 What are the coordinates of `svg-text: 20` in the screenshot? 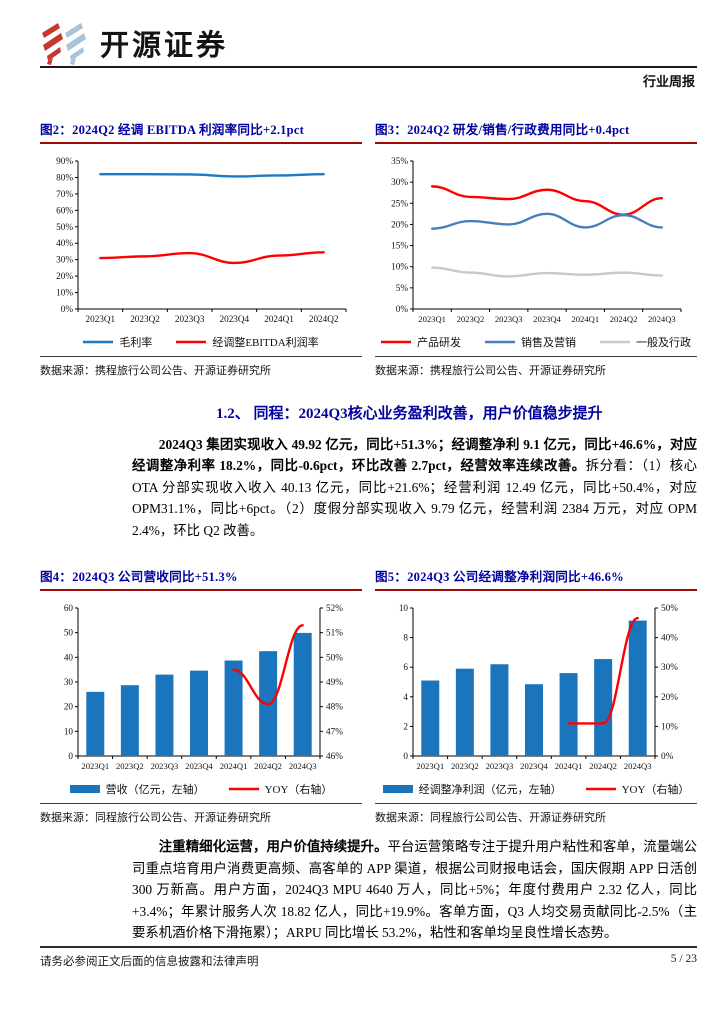 It's located at (69, 707).